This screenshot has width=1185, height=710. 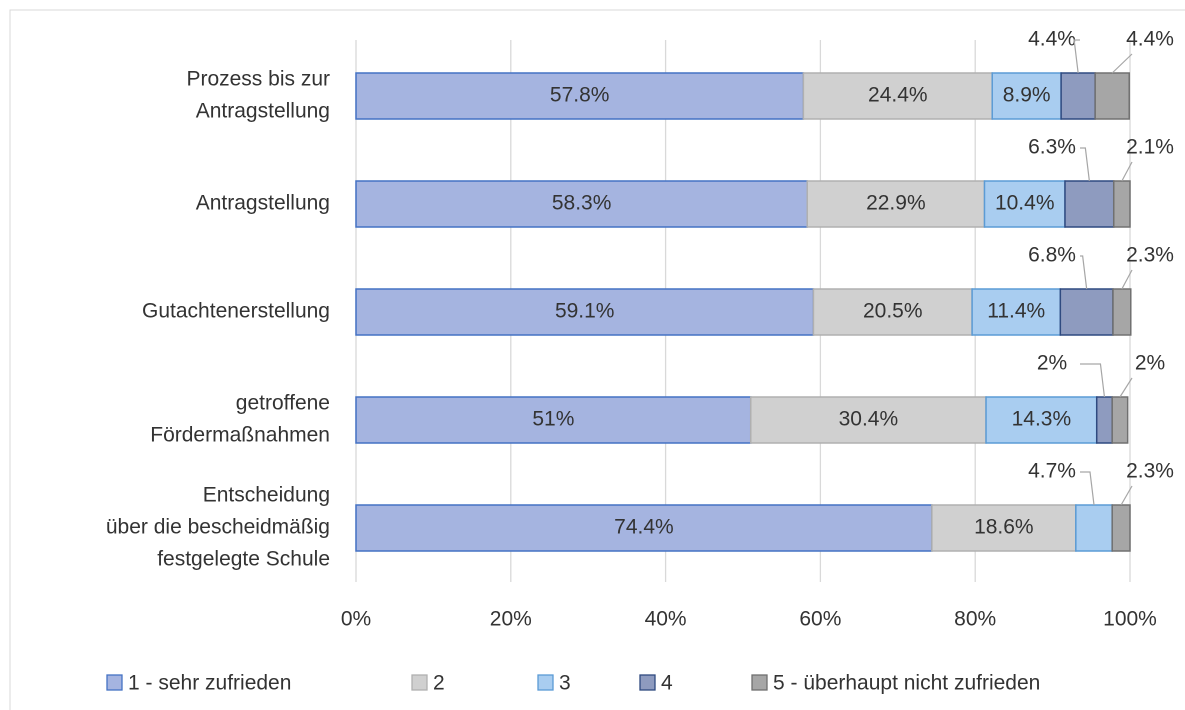 What do you see at coordinates (1150, 147) in the screenshot?
I see `data-label: 2.1%` at bounding box center [1150, 147].